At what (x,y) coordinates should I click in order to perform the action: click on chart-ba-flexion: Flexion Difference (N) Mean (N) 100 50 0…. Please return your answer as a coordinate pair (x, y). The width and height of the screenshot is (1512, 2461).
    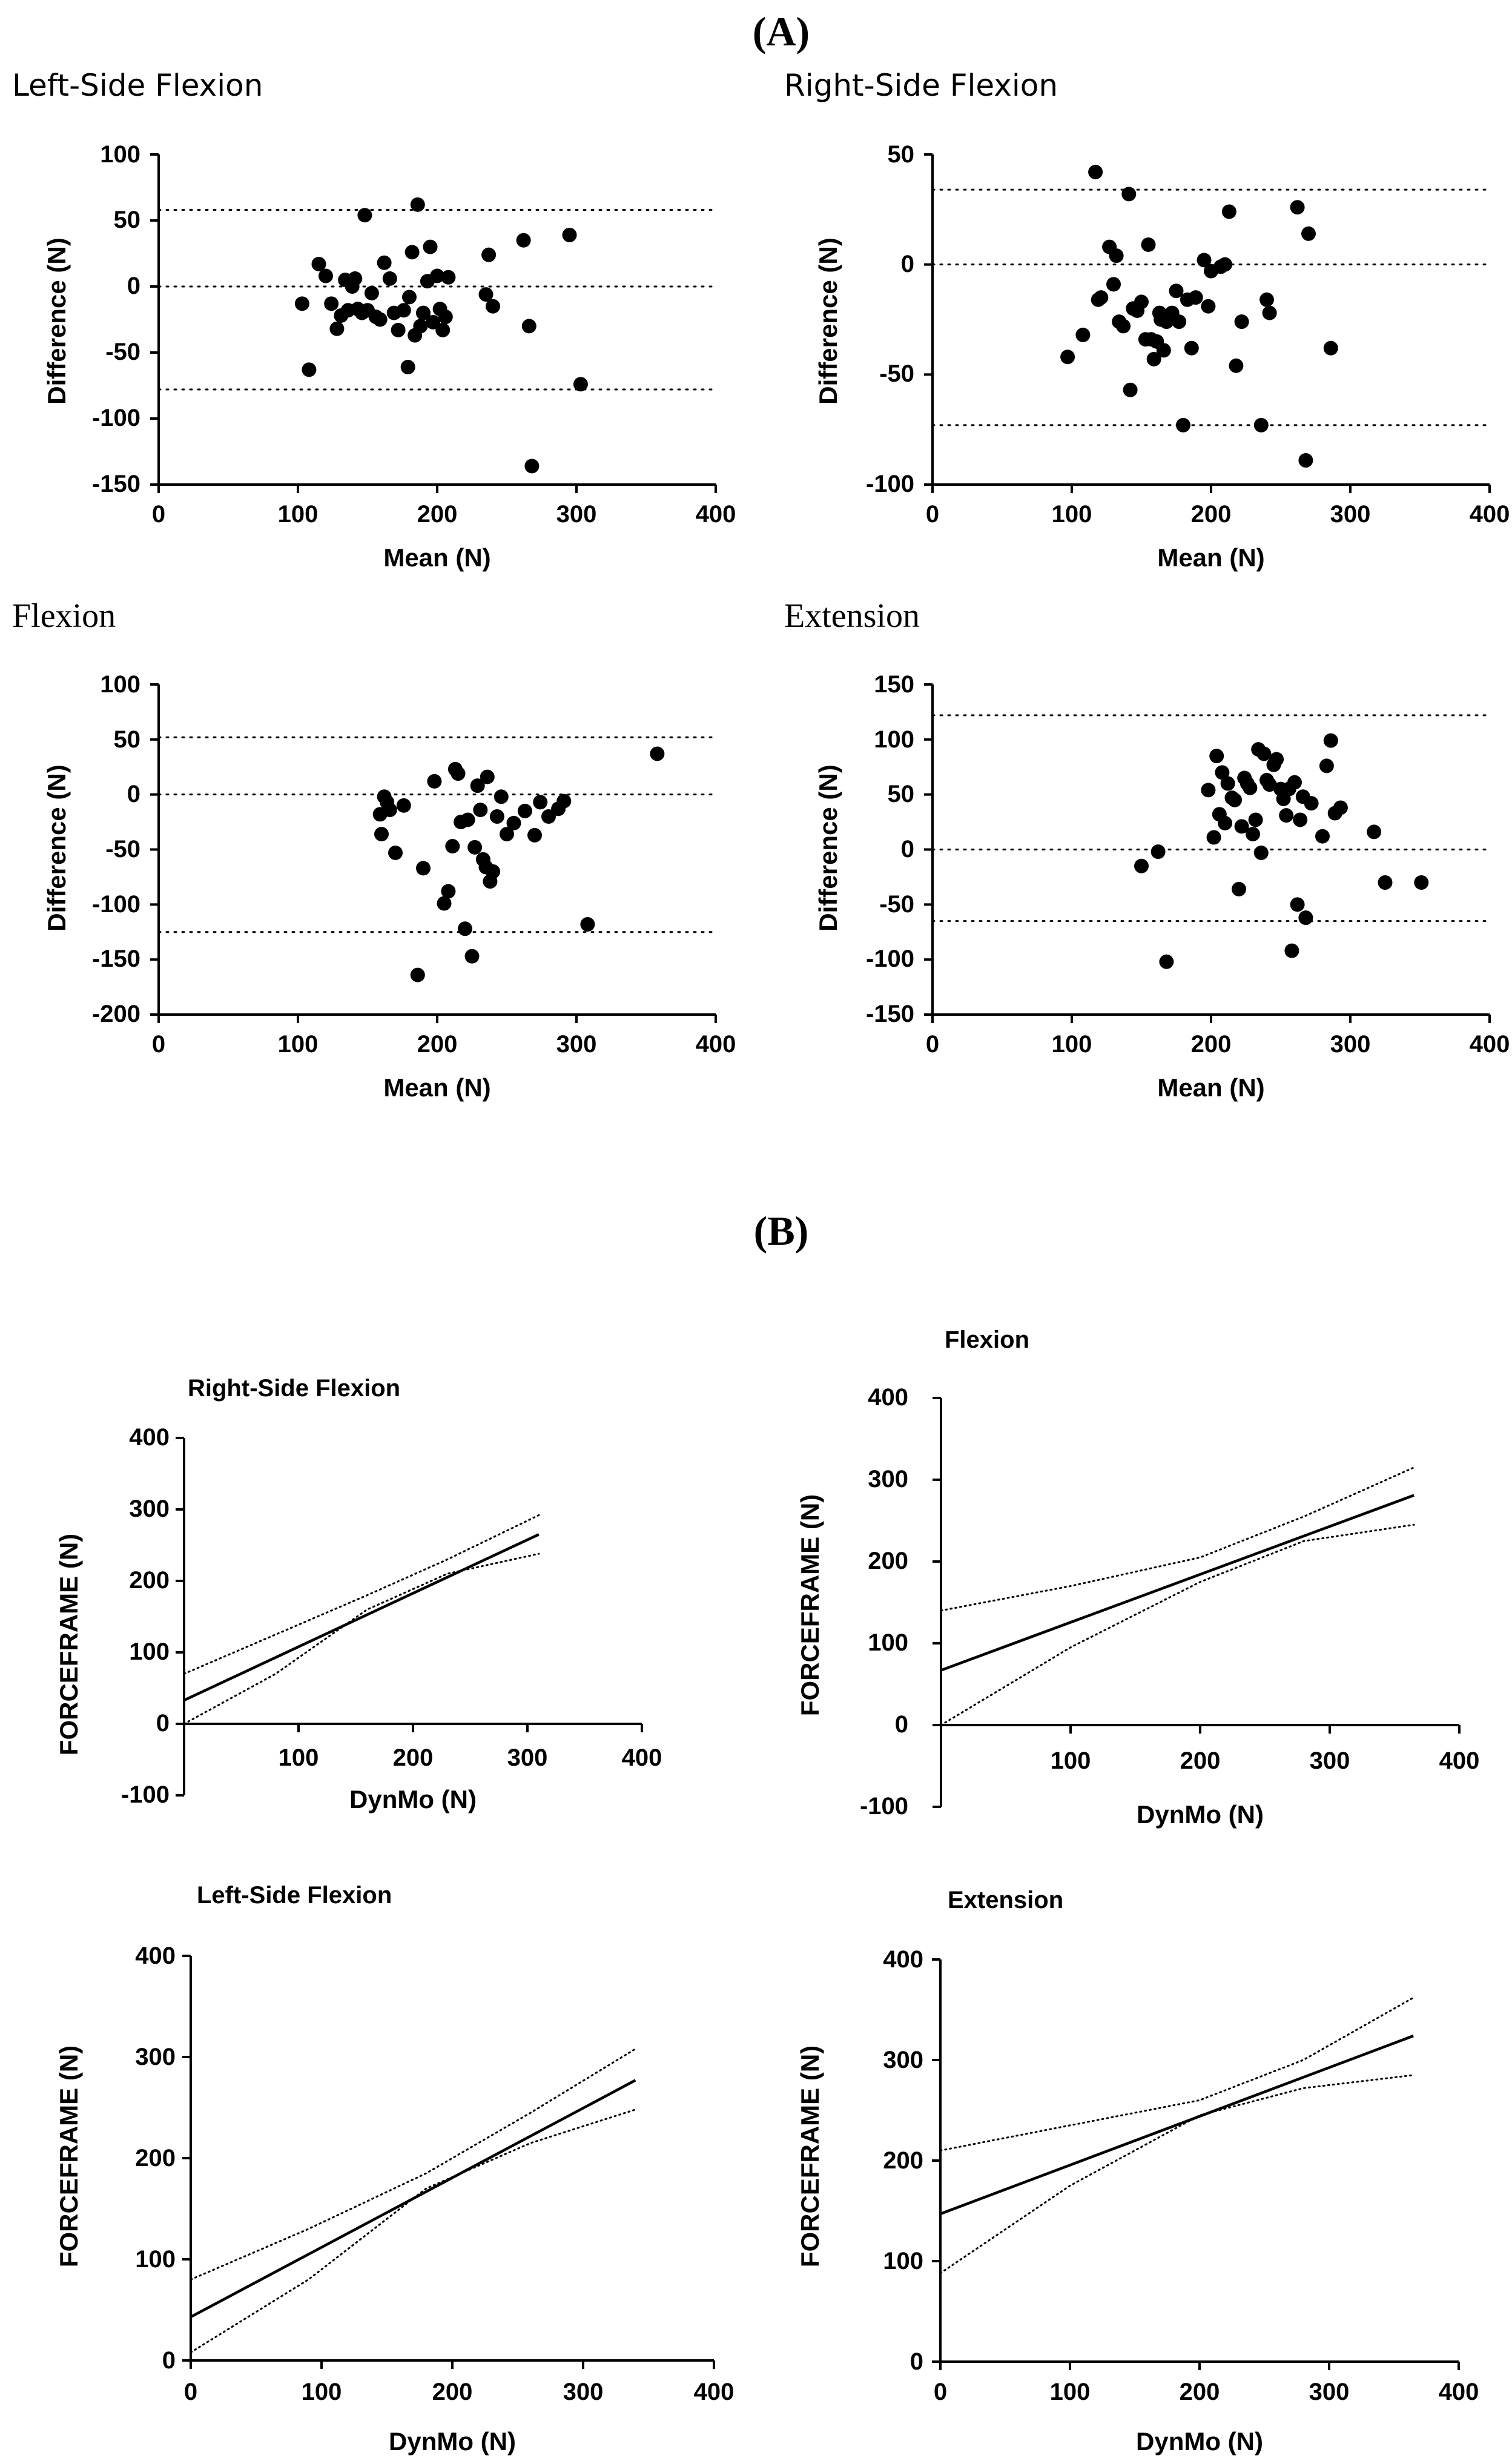
    Looking at the image, I should click on (374, 849).